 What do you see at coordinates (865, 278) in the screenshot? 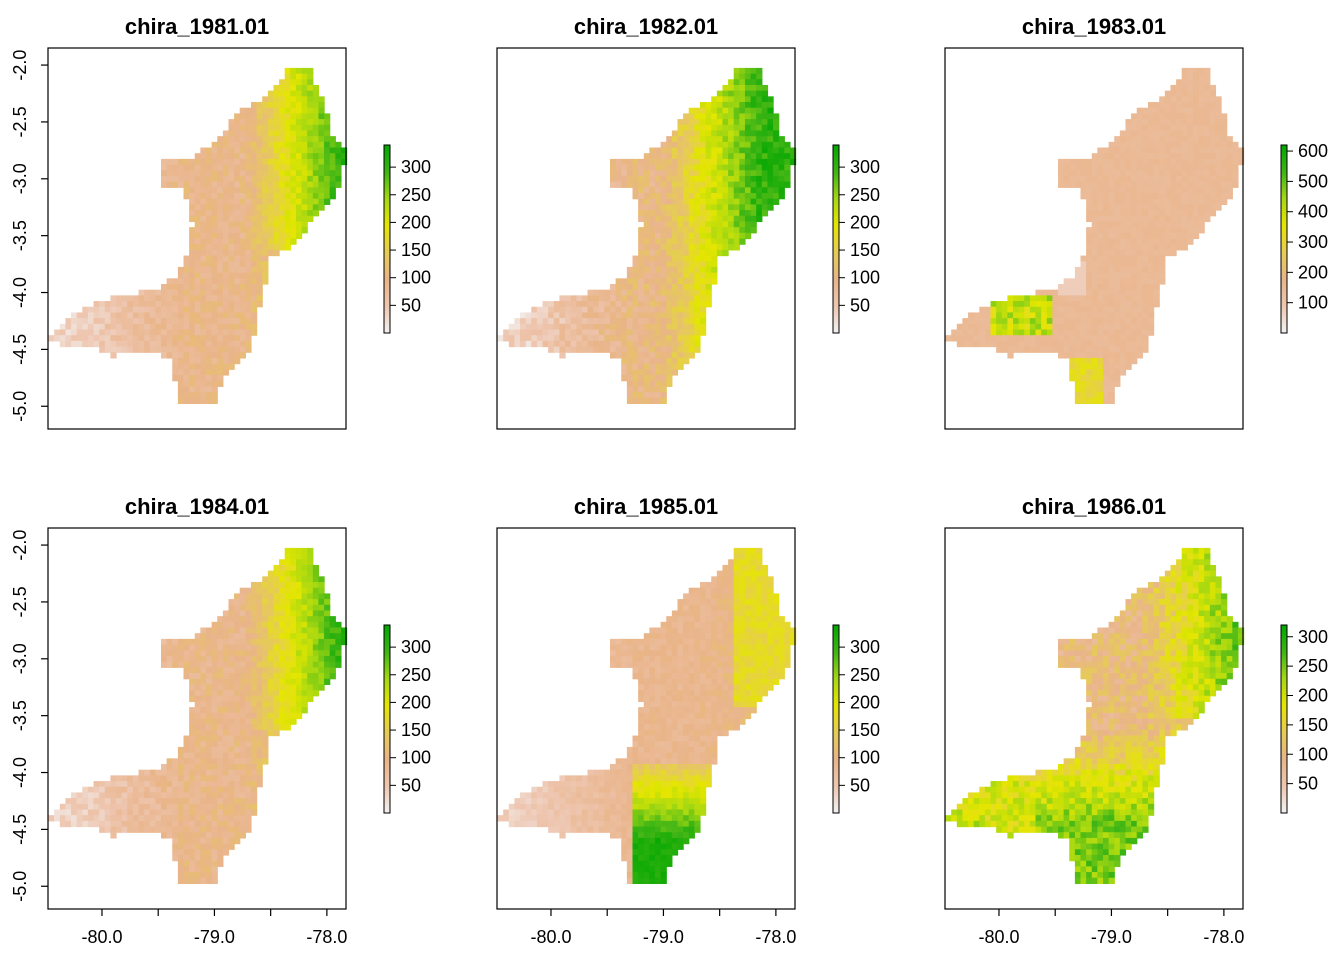
I see `colorbar-label: 100` at bounding box center [865, 278].